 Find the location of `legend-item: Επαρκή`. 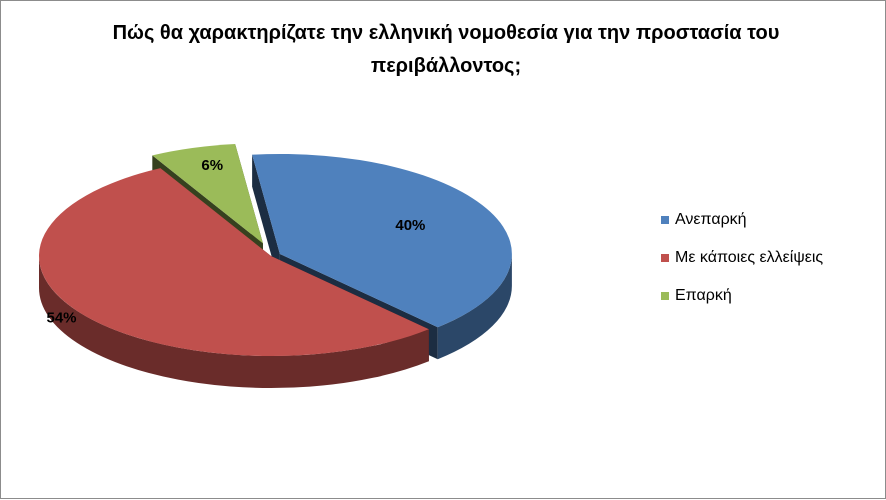

legend-item: Επαρκή is located at coordinates (742, 296).